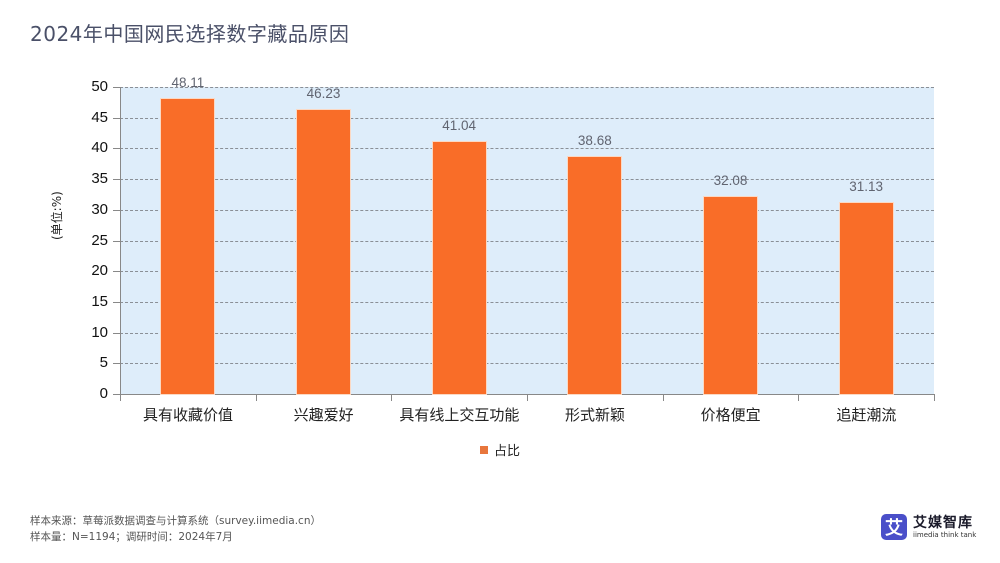 This screenshot has width=1000, height=563. Describe the element at coordinates (99, 209) in the screenshot. I see `y-tick-label: 30` at that location.